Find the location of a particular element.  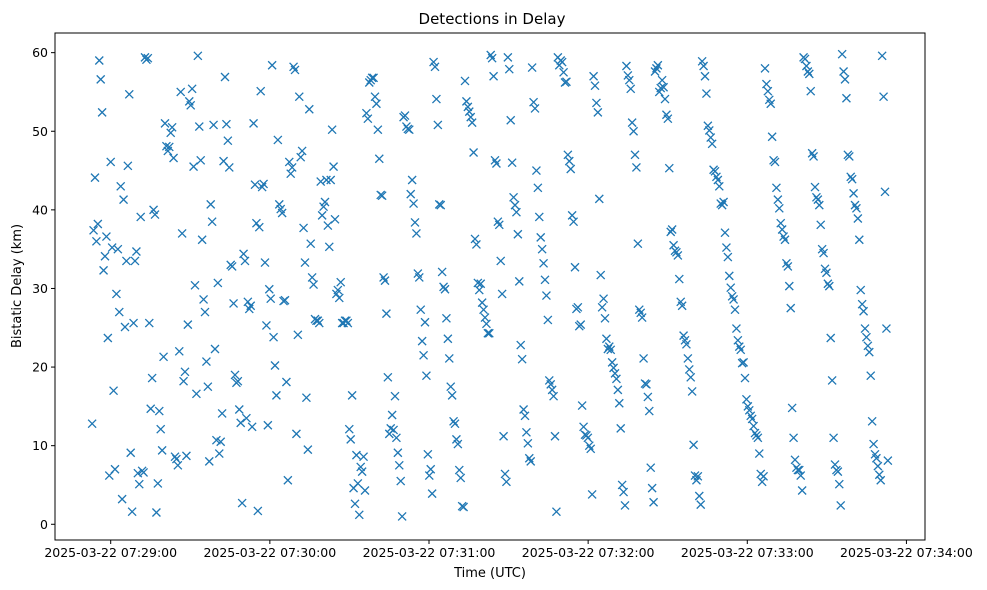

y-tick-label: 10 is located at coordinates (40, 445).